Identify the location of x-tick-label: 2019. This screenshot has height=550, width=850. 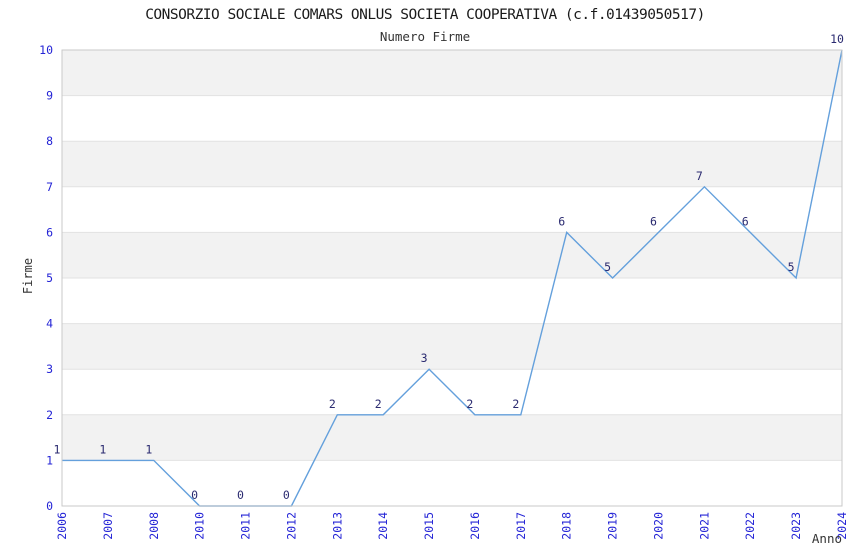
(613, 526).